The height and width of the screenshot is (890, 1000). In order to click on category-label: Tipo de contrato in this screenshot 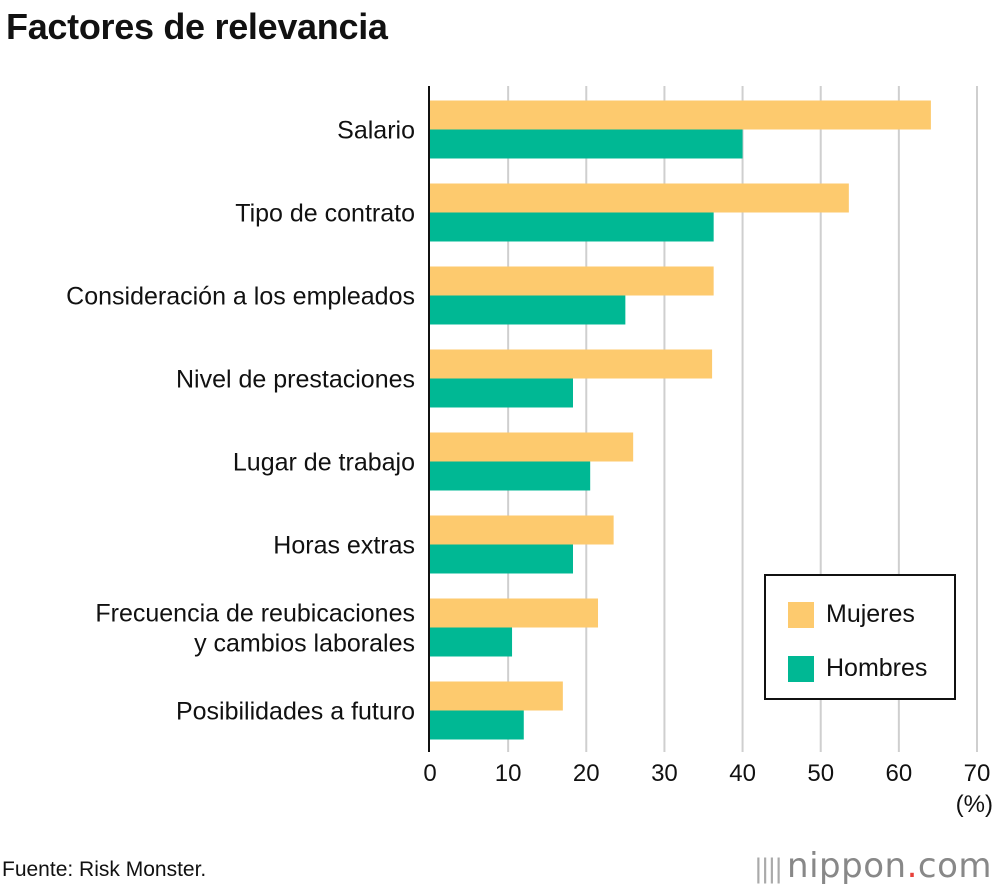, I will do `click(325, 214)`.